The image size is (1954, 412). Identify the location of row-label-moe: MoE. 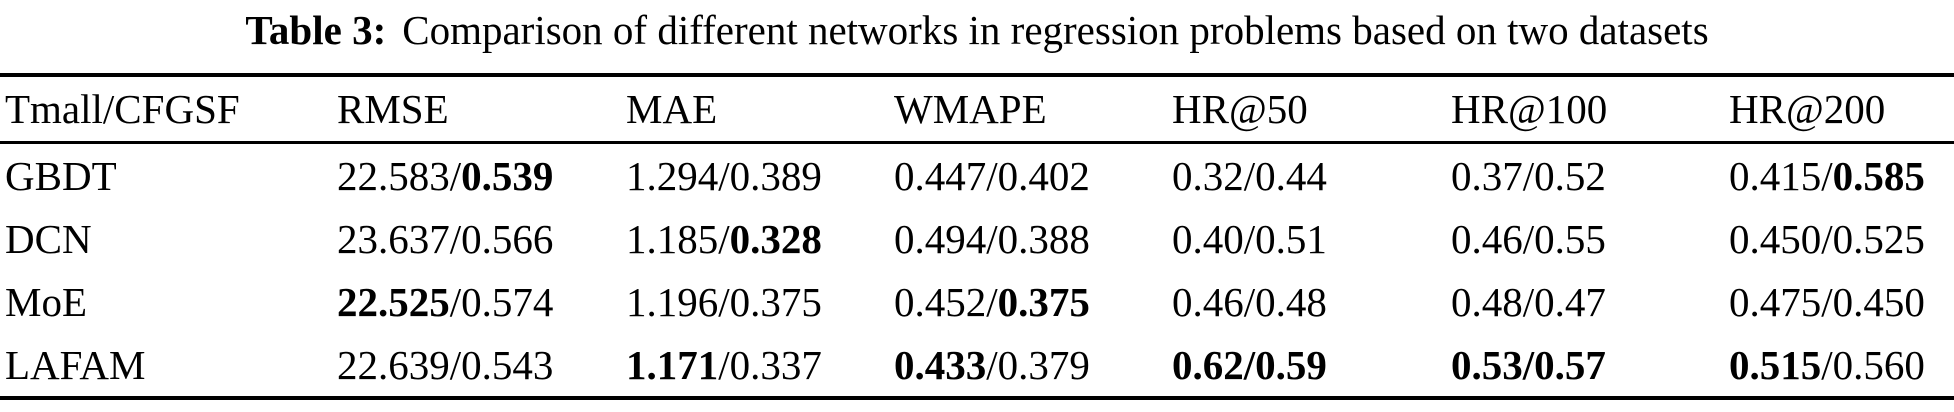
(46, 301).